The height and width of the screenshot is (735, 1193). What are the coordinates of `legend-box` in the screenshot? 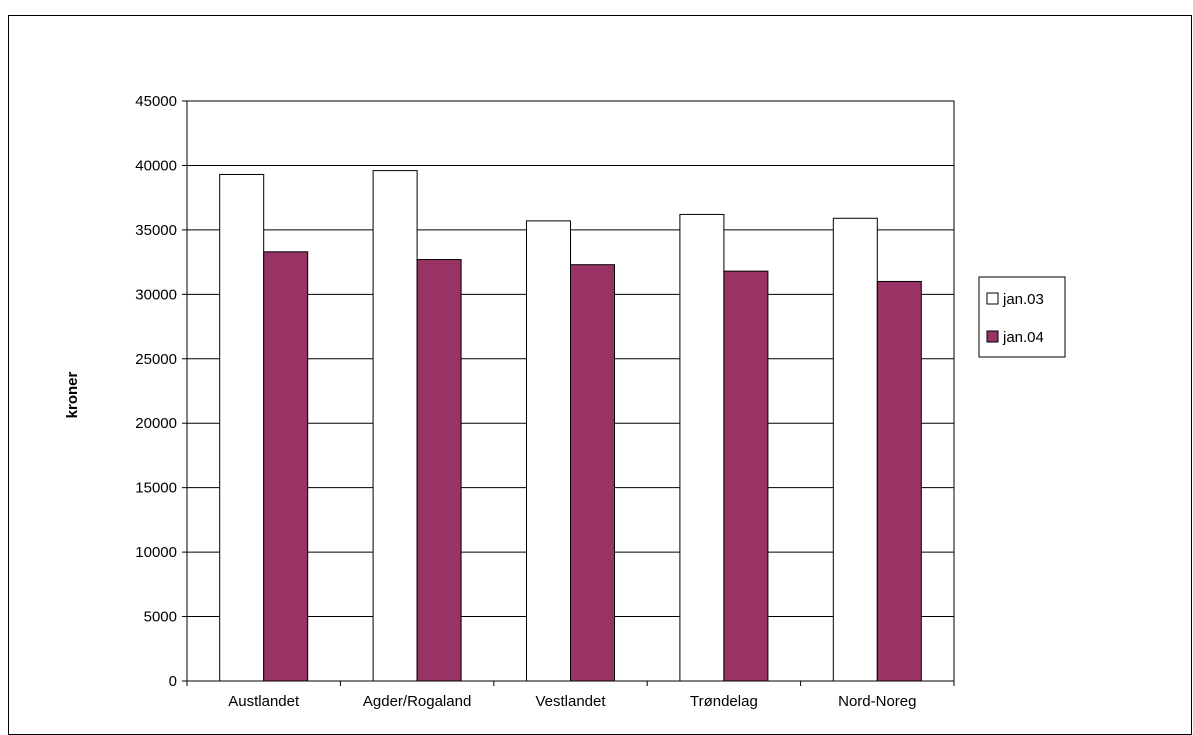 It's located at (1022, 317).